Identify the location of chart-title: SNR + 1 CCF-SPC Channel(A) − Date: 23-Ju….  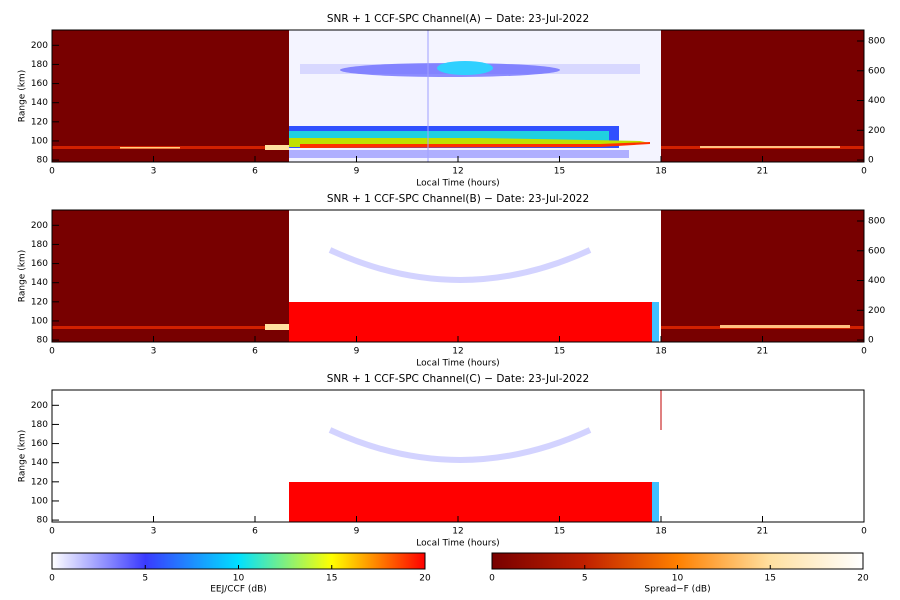
(458, 19).